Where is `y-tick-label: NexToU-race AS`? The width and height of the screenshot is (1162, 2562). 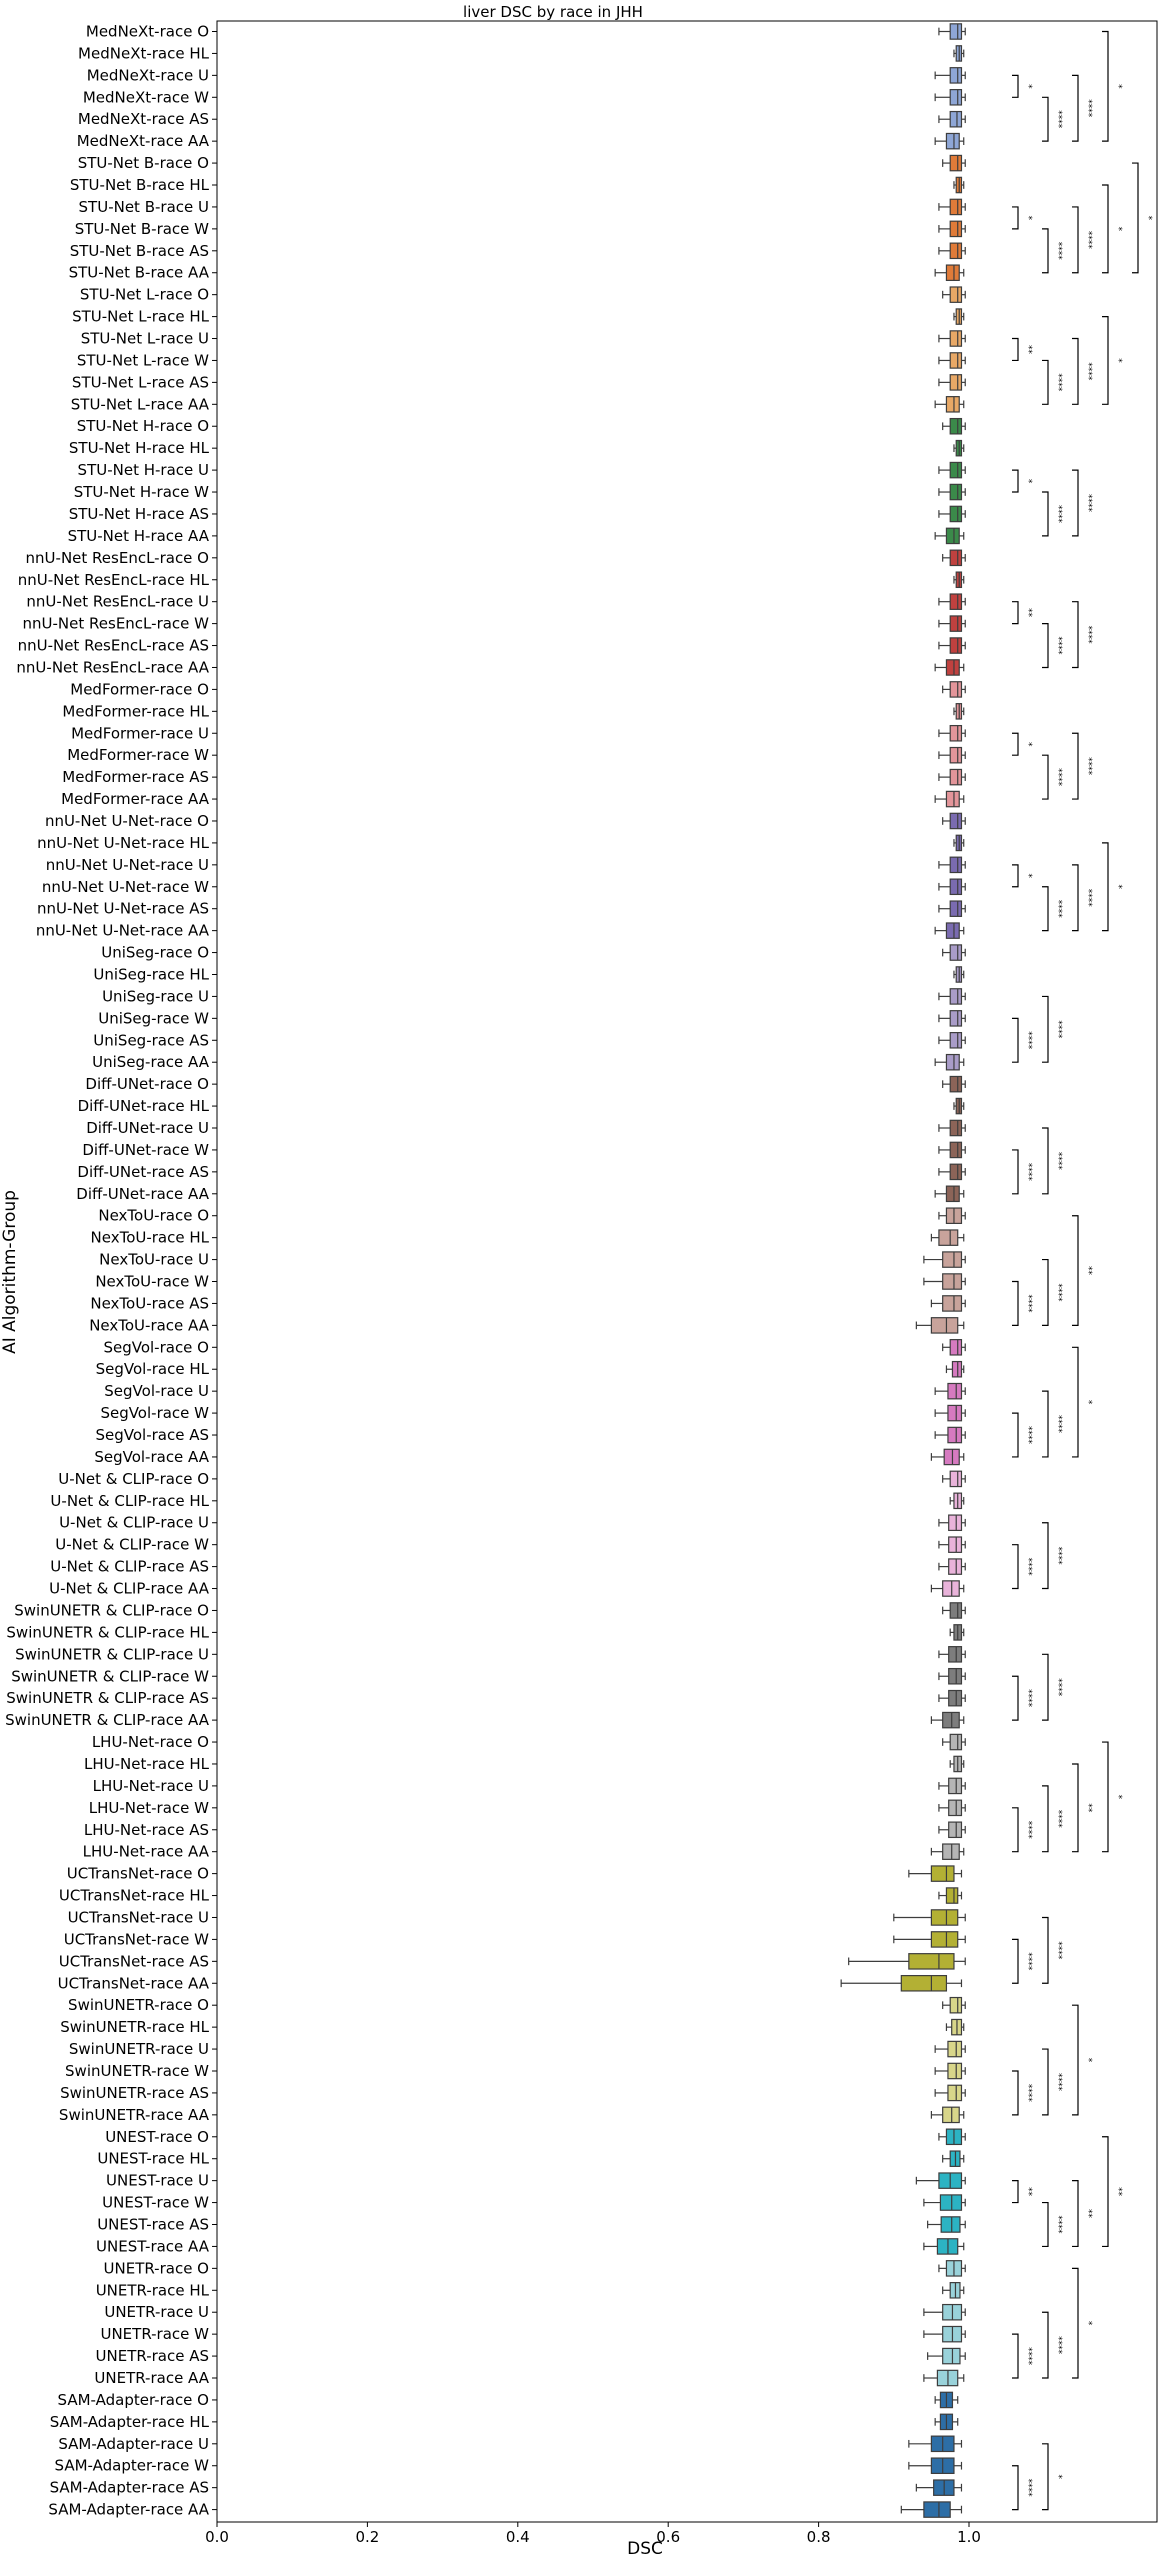 y-tick-label: NexToU-race AS is located at coordinates (149, 1303).